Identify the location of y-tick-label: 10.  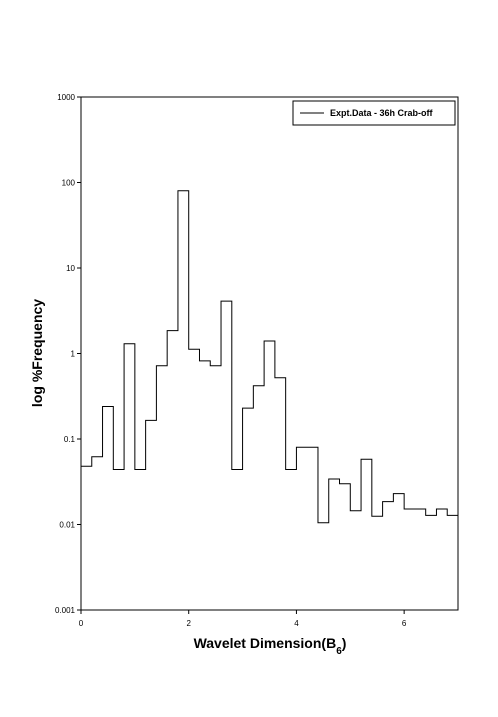
(70, 268).